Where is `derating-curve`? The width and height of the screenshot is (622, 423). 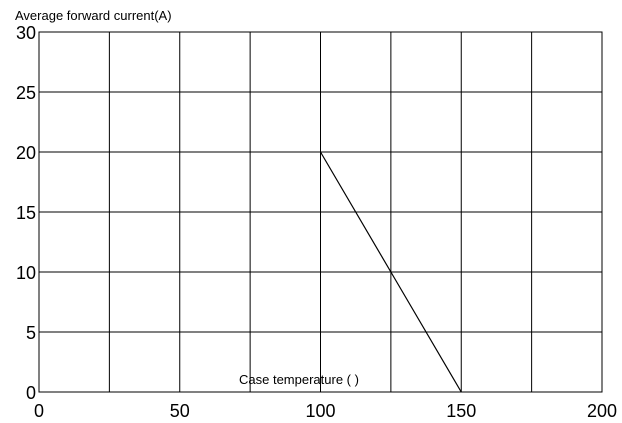
derating-curve is located at coordinates (390, 272).